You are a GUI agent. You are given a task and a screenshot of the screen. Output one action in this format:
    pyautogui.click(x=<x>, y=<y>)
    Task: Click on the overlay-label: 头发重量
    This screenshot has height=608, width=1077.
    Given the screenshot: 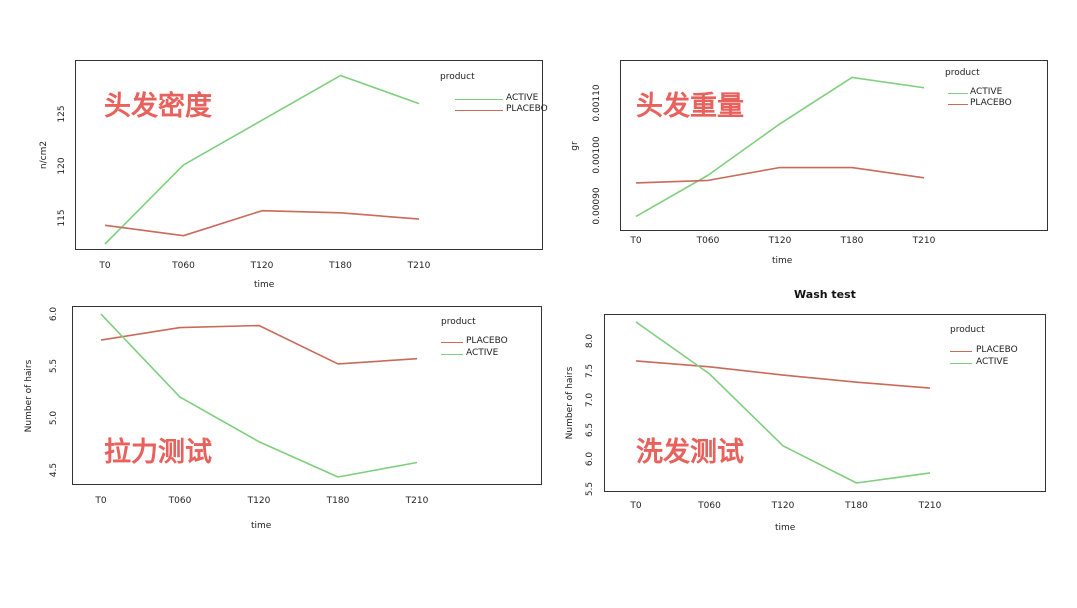 What is the action you would take?
    pyautogui.click(x=690, y=106)
    